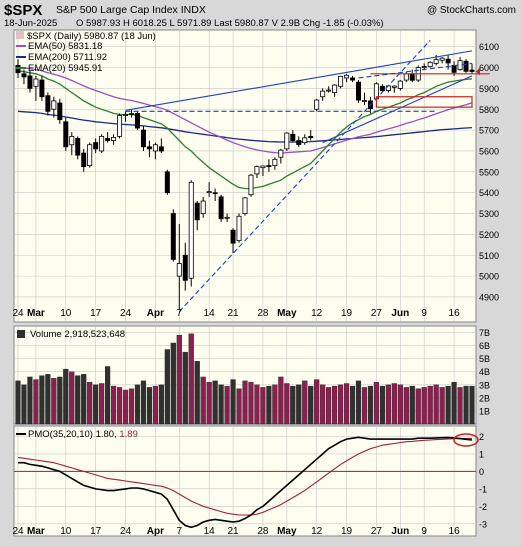  What do you see at coordinates (23, 10) in the screenshot?
I see `symbol-title: $SPX` at bounding box center [23, 10].